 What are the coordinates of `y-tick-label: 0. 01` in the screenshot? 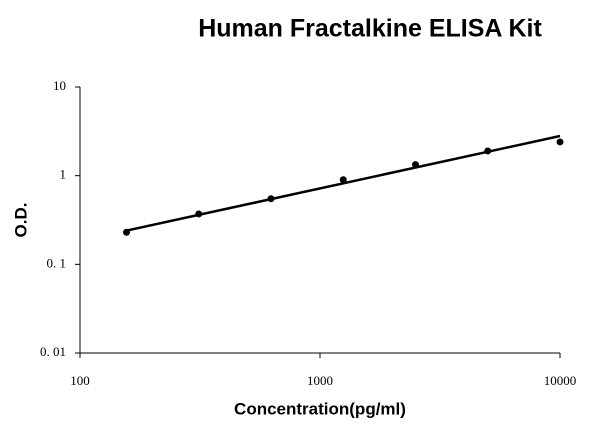 It's located at (53, 351).